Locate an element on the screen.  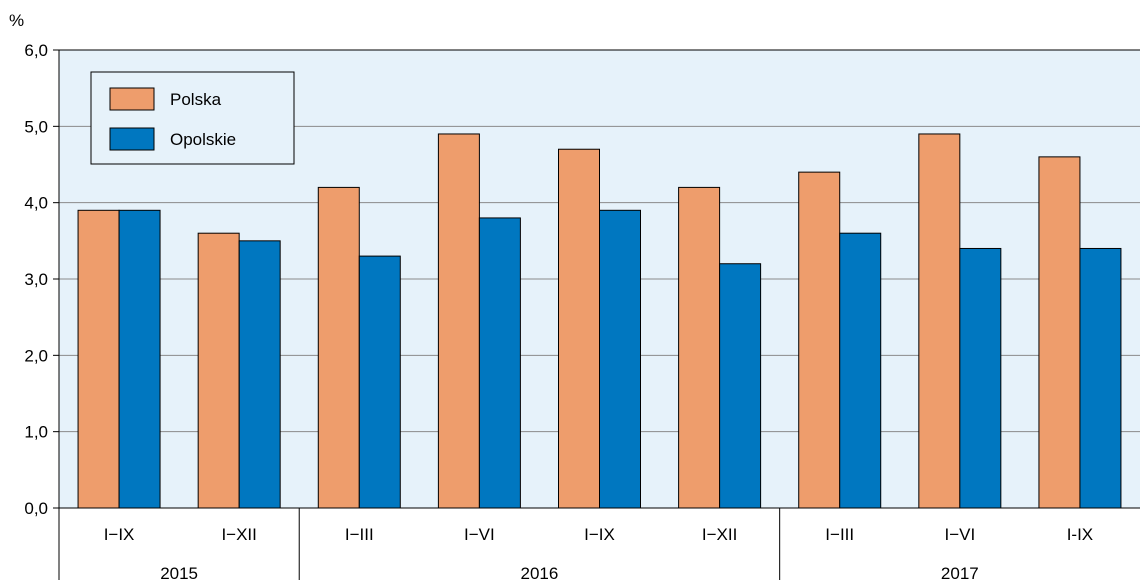
y-tick-label: 4,0 is located at coordinates (36, 203).